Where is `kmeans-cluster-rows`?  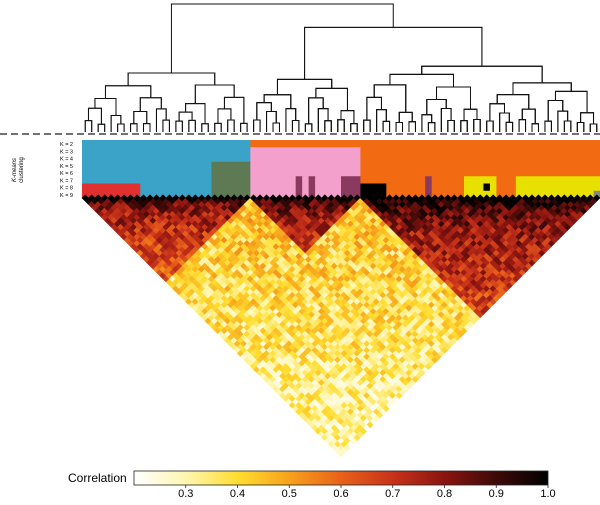
kmeans-cluster-rows is located at coordinates (341, 169).